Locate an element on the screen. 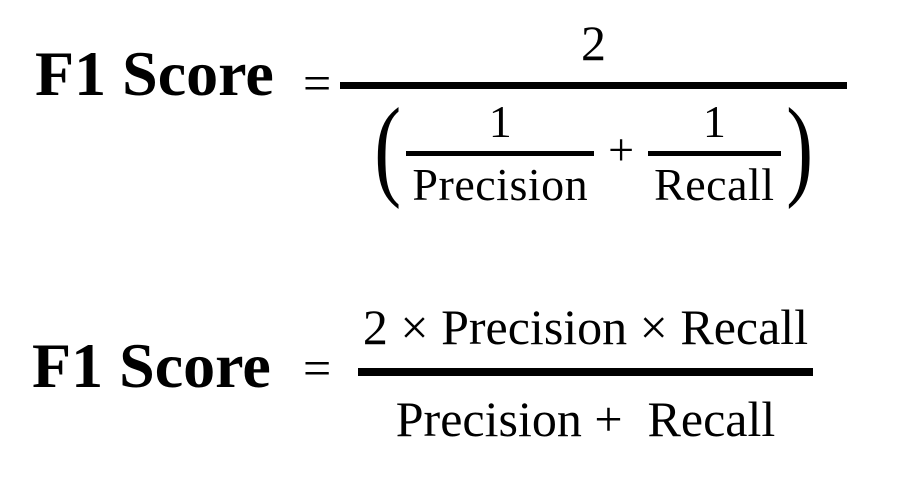 Image resolution: width=898 pixels, height=492 pixels. recall-reciprocal-fraction: 1 Recall is located at coordinates (714, 153).